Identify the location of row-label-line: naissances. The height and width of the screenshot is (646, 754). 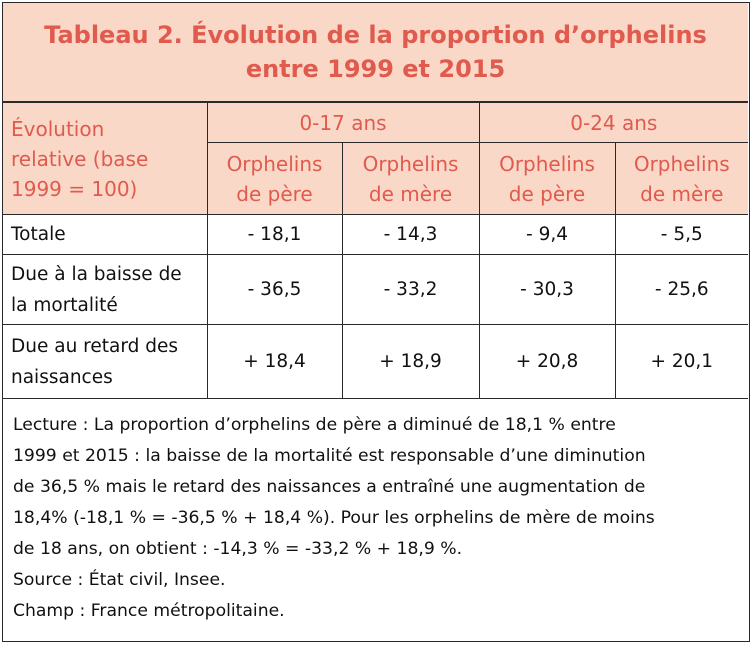
(62, 377).